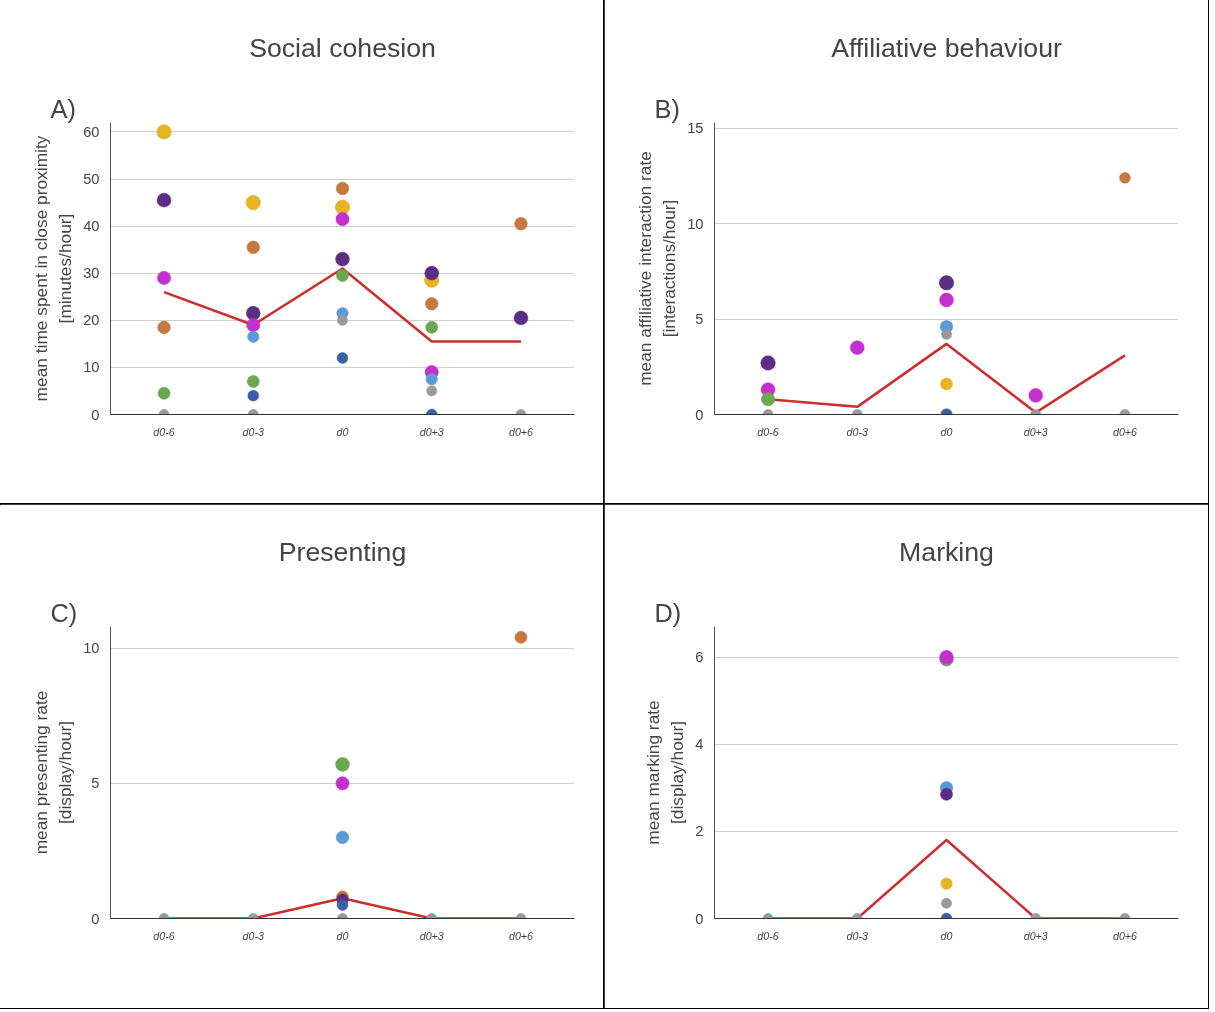 The width and height of the screenshot is (1215, 1012). Describe the element at coordinates (699, 831) in the screenshot. I see `y-tick-label: 2` at that location.